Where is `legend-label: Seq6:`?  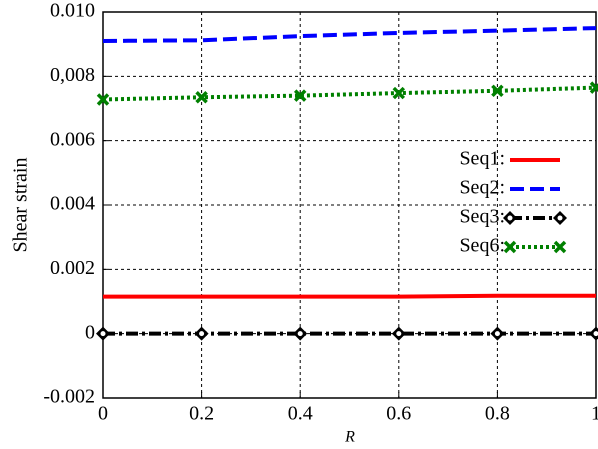
legend-label: Seq6: is located at coordinates (482, 246).